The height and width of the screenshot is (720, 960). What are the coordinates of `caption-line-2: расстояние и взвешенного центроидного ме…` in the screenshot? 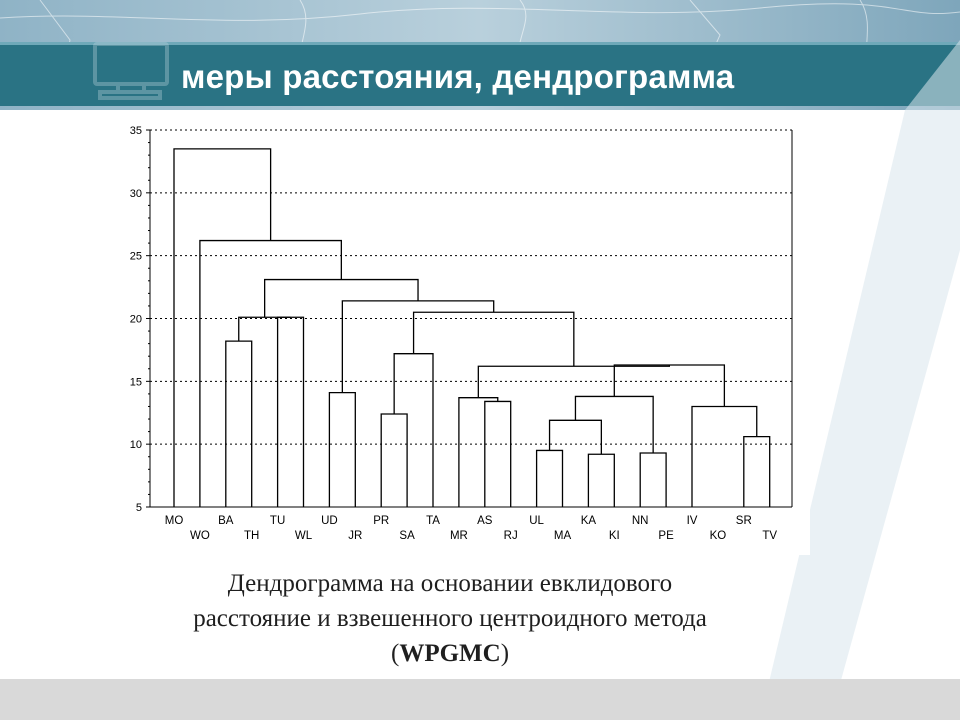 It's located at (450, 618).